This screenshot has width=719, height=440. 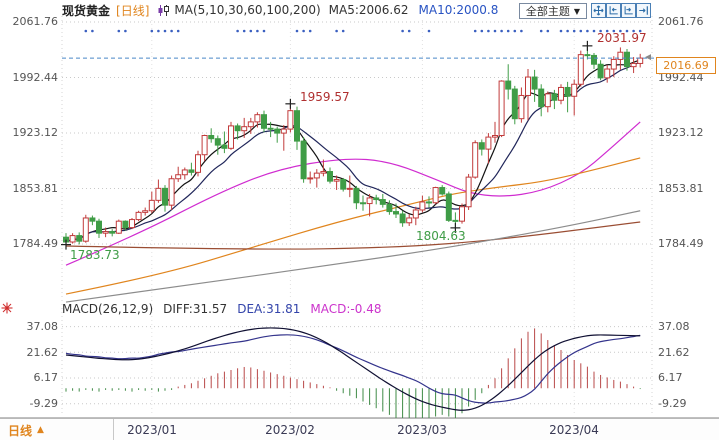 I want to click on price-annotation-low: 1783.73, so click(x=95, y=255).